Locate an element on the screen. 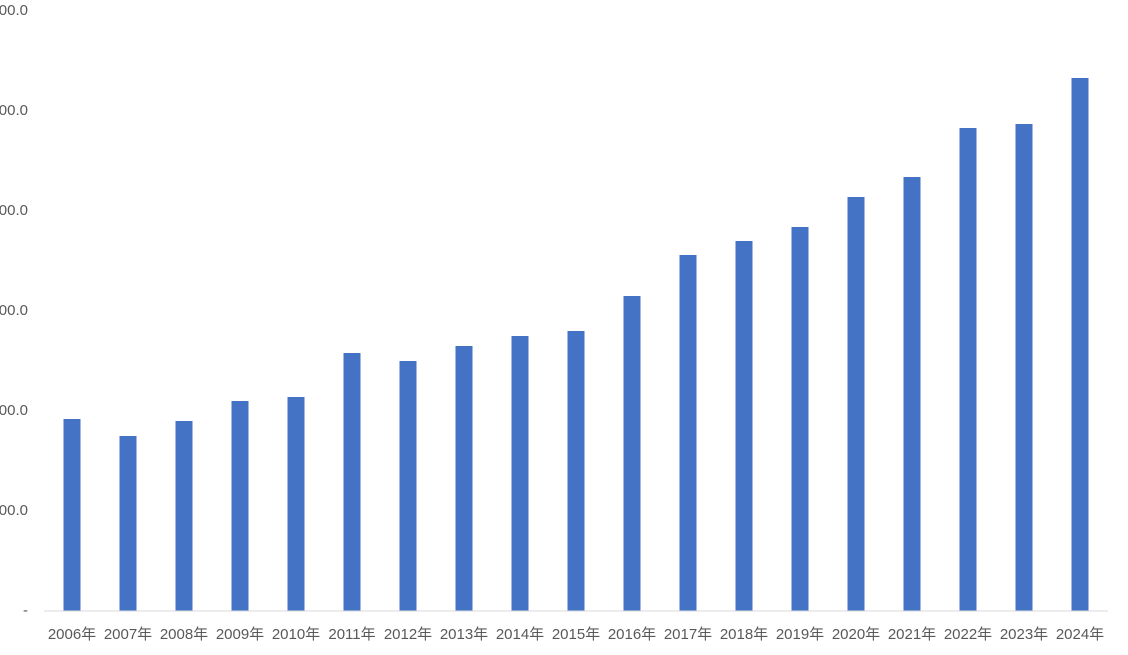 The width and height of the screenshot is (1128, 655). x-tick-label: 2013年 is located at coordinates (464, 634).